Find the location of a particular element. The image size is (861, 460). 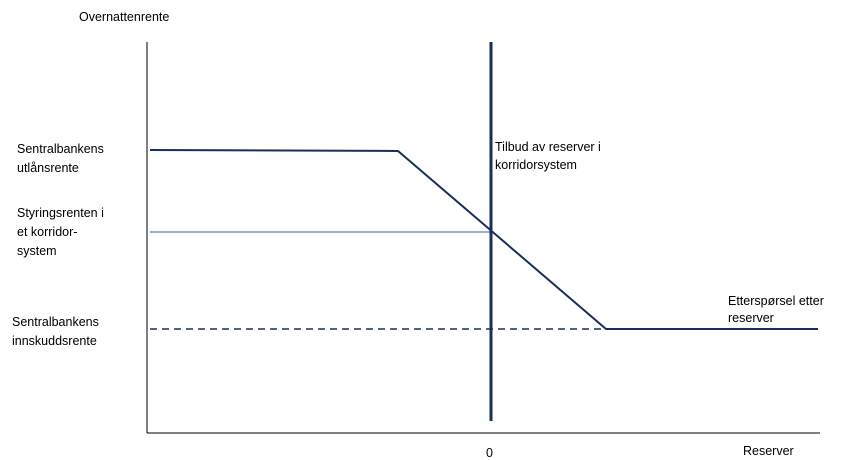

x-axis-tick-zero: 0 is located at coordinates (489, 453).